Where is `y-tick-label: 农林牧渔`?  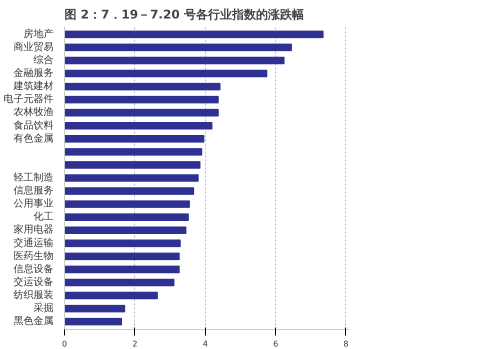 y-tick-label: 农林牧渔 is located at coordinates (34, 112).